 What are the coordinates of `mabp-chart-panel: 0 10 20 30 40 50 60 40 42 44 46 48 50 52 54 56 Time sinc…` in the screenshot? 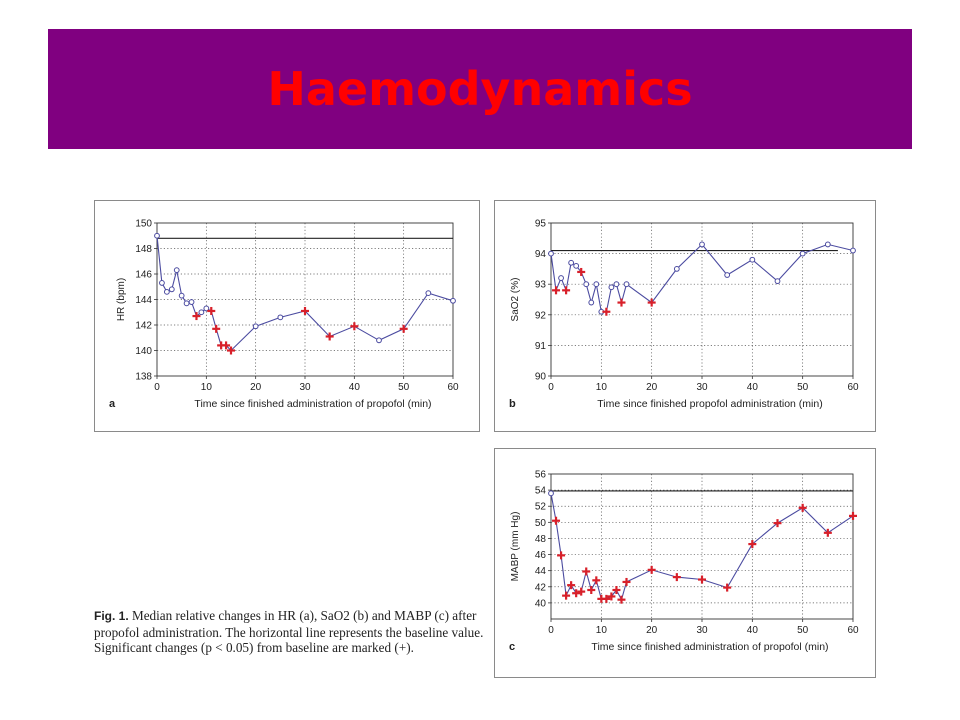 It's located at (685, 563).